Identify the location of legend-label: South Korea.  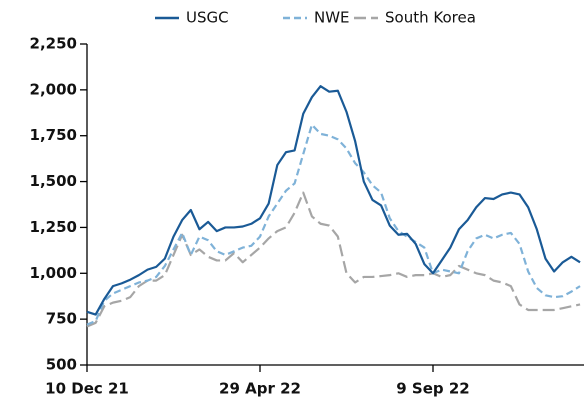
(430, 18).